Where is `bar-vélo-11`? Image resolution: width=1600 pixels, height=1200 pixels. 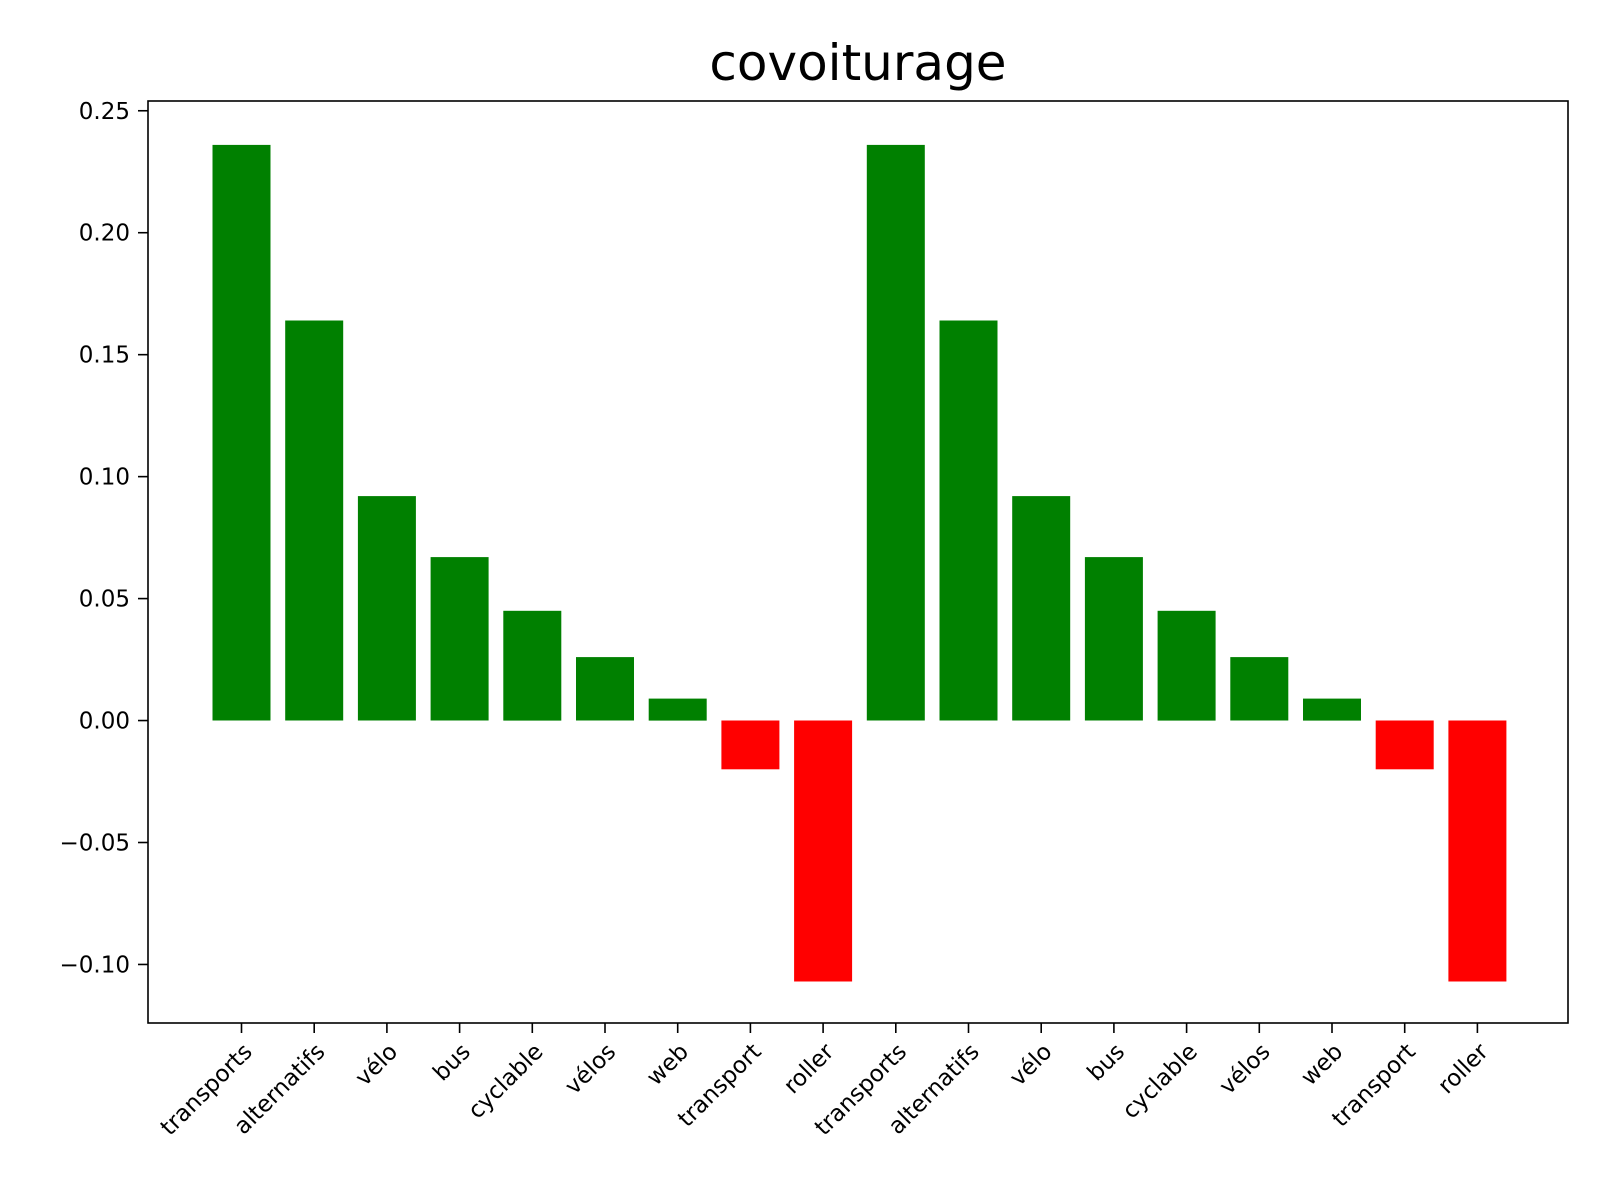 bar-vélo-11 is located at coordinates (1041, 608).